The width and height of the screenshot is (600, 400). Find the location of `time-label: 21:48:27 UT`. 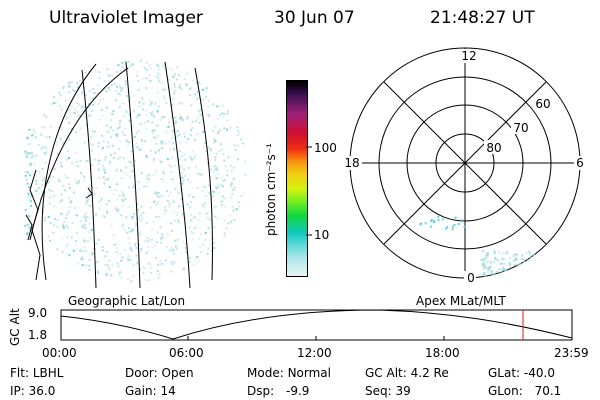

time-label: 21:48:27 UT is located at coordinates (482, 18).